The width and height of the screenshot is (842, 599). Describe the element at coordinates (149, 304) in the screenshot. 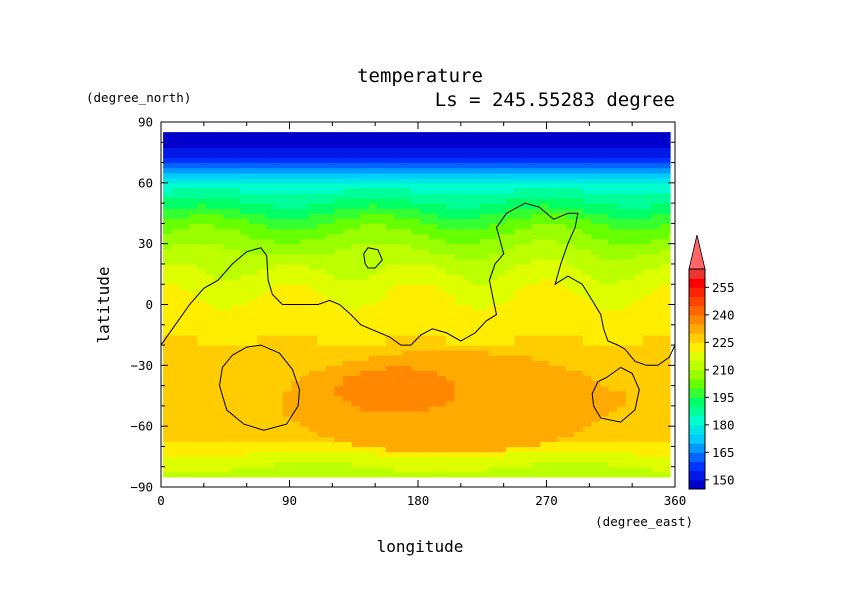

I see `y-tick-label: 0` at that location.